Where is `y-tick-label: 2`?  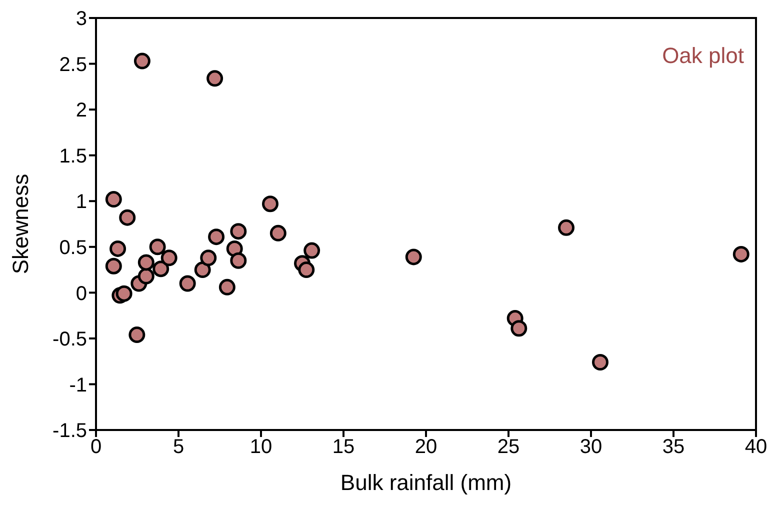
y-tick-label: 2 is located at coordinates (81, 111).